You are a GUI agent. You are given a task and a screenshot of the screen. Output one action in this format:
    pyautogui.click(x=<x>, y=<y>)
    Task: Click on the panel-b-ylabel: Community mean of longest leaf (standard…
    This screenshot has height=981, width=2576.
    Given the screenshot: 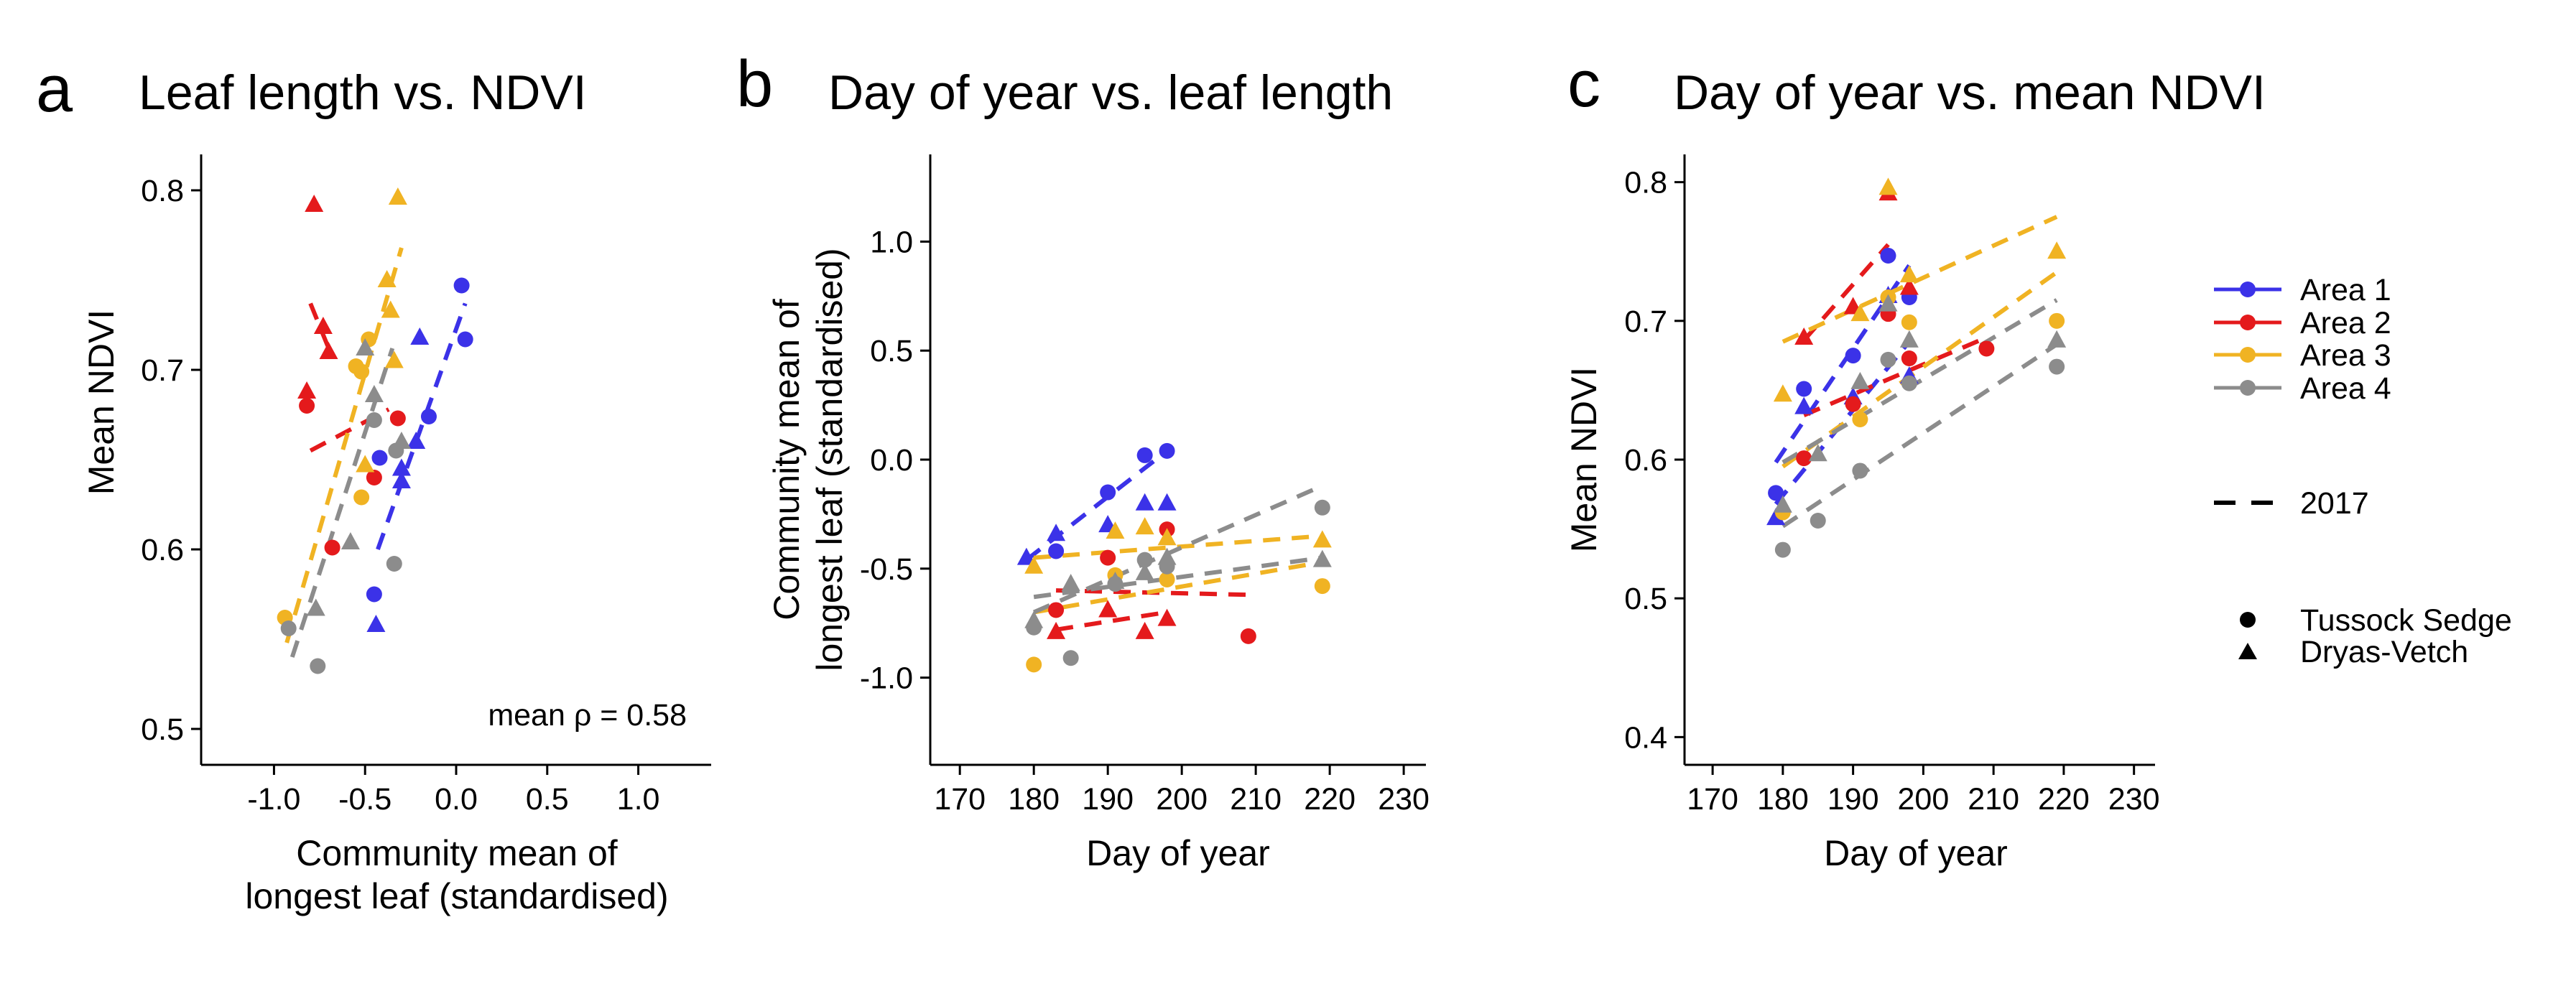 What is the action you would take?
    pyautogui.click(x=808, y=460)
    